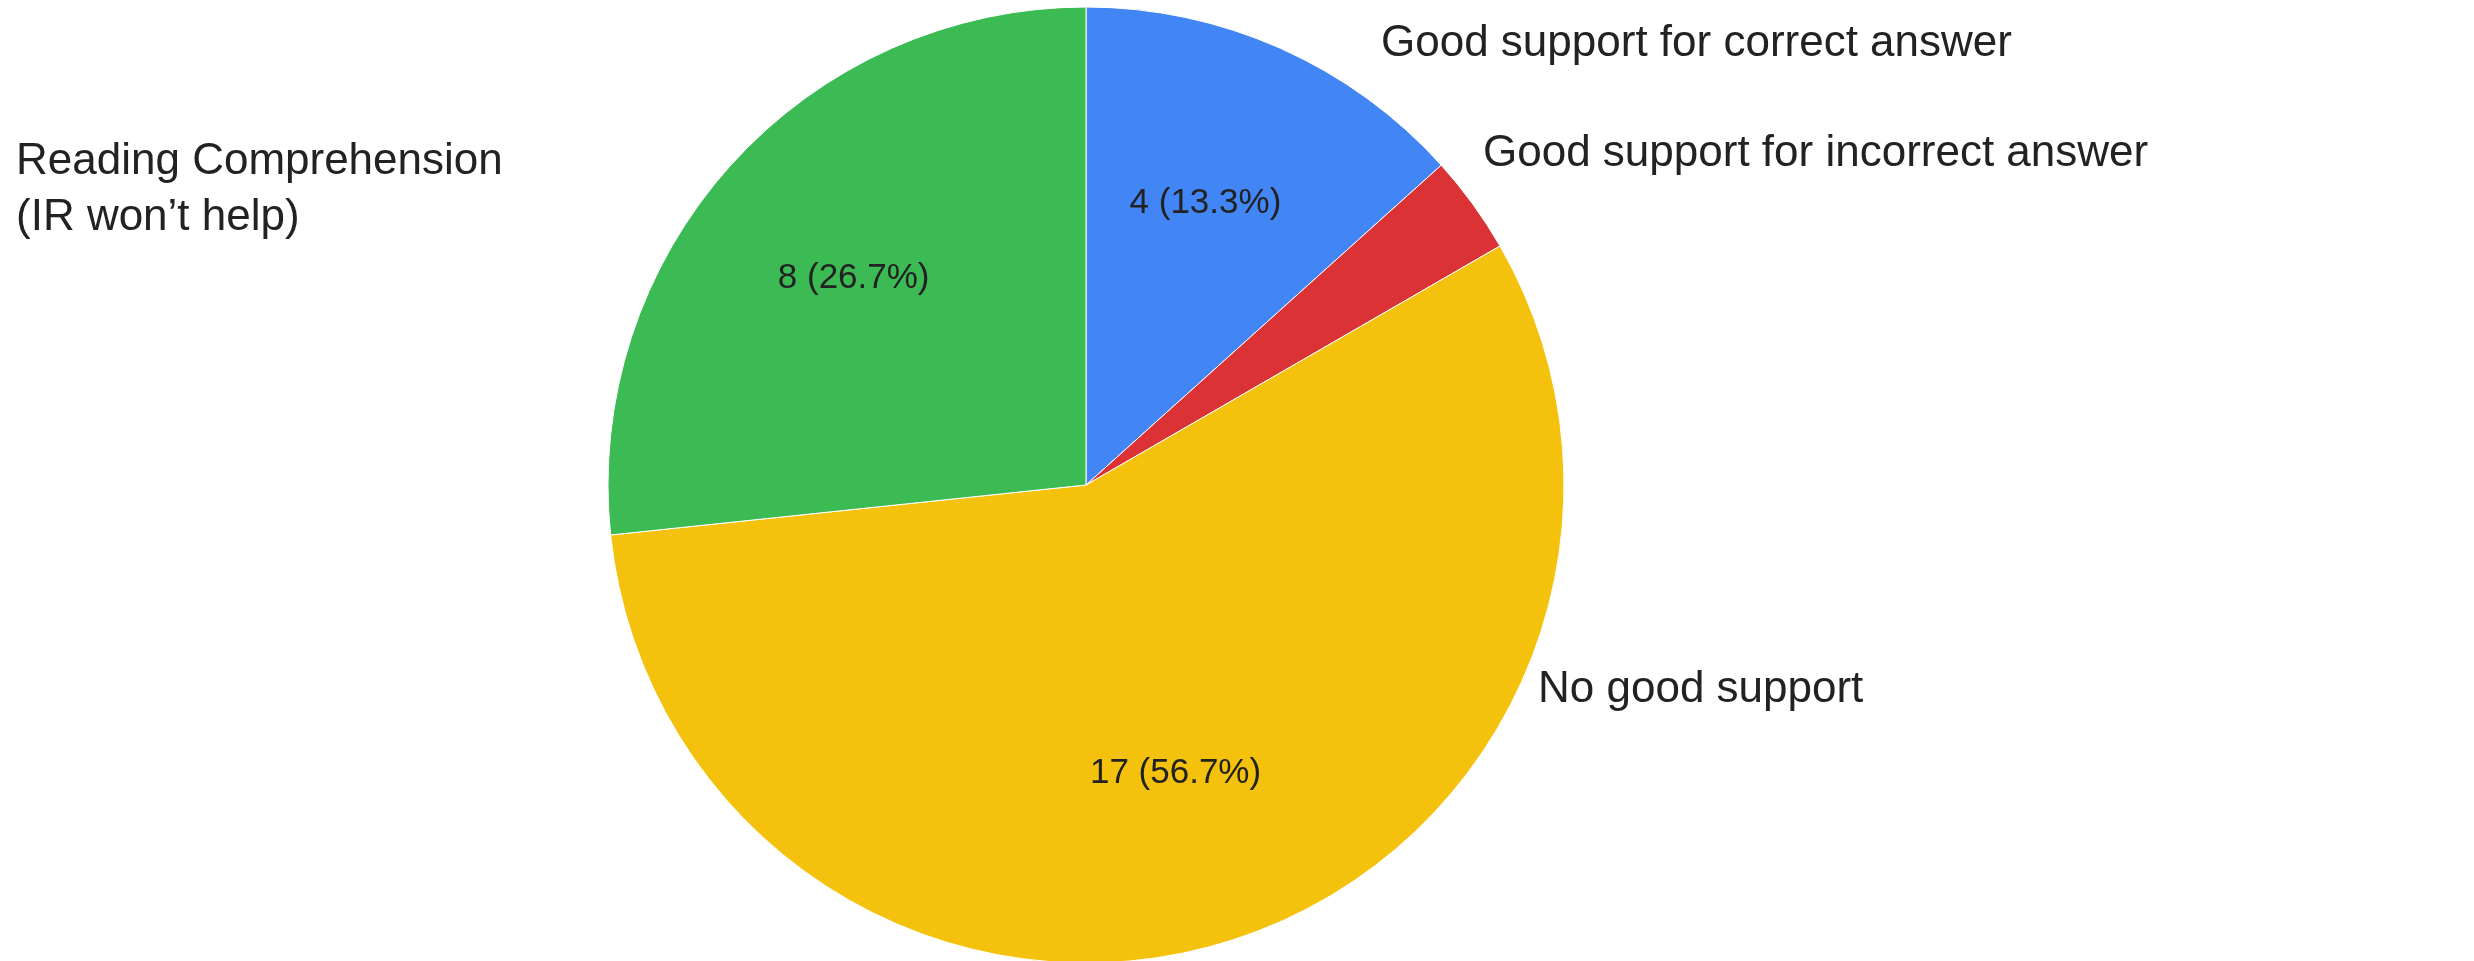  Describe the element at coordinates (259, 186) in the screenshot. I see `slice-label: Reading Comprehension (IR won’t help)` at that location.